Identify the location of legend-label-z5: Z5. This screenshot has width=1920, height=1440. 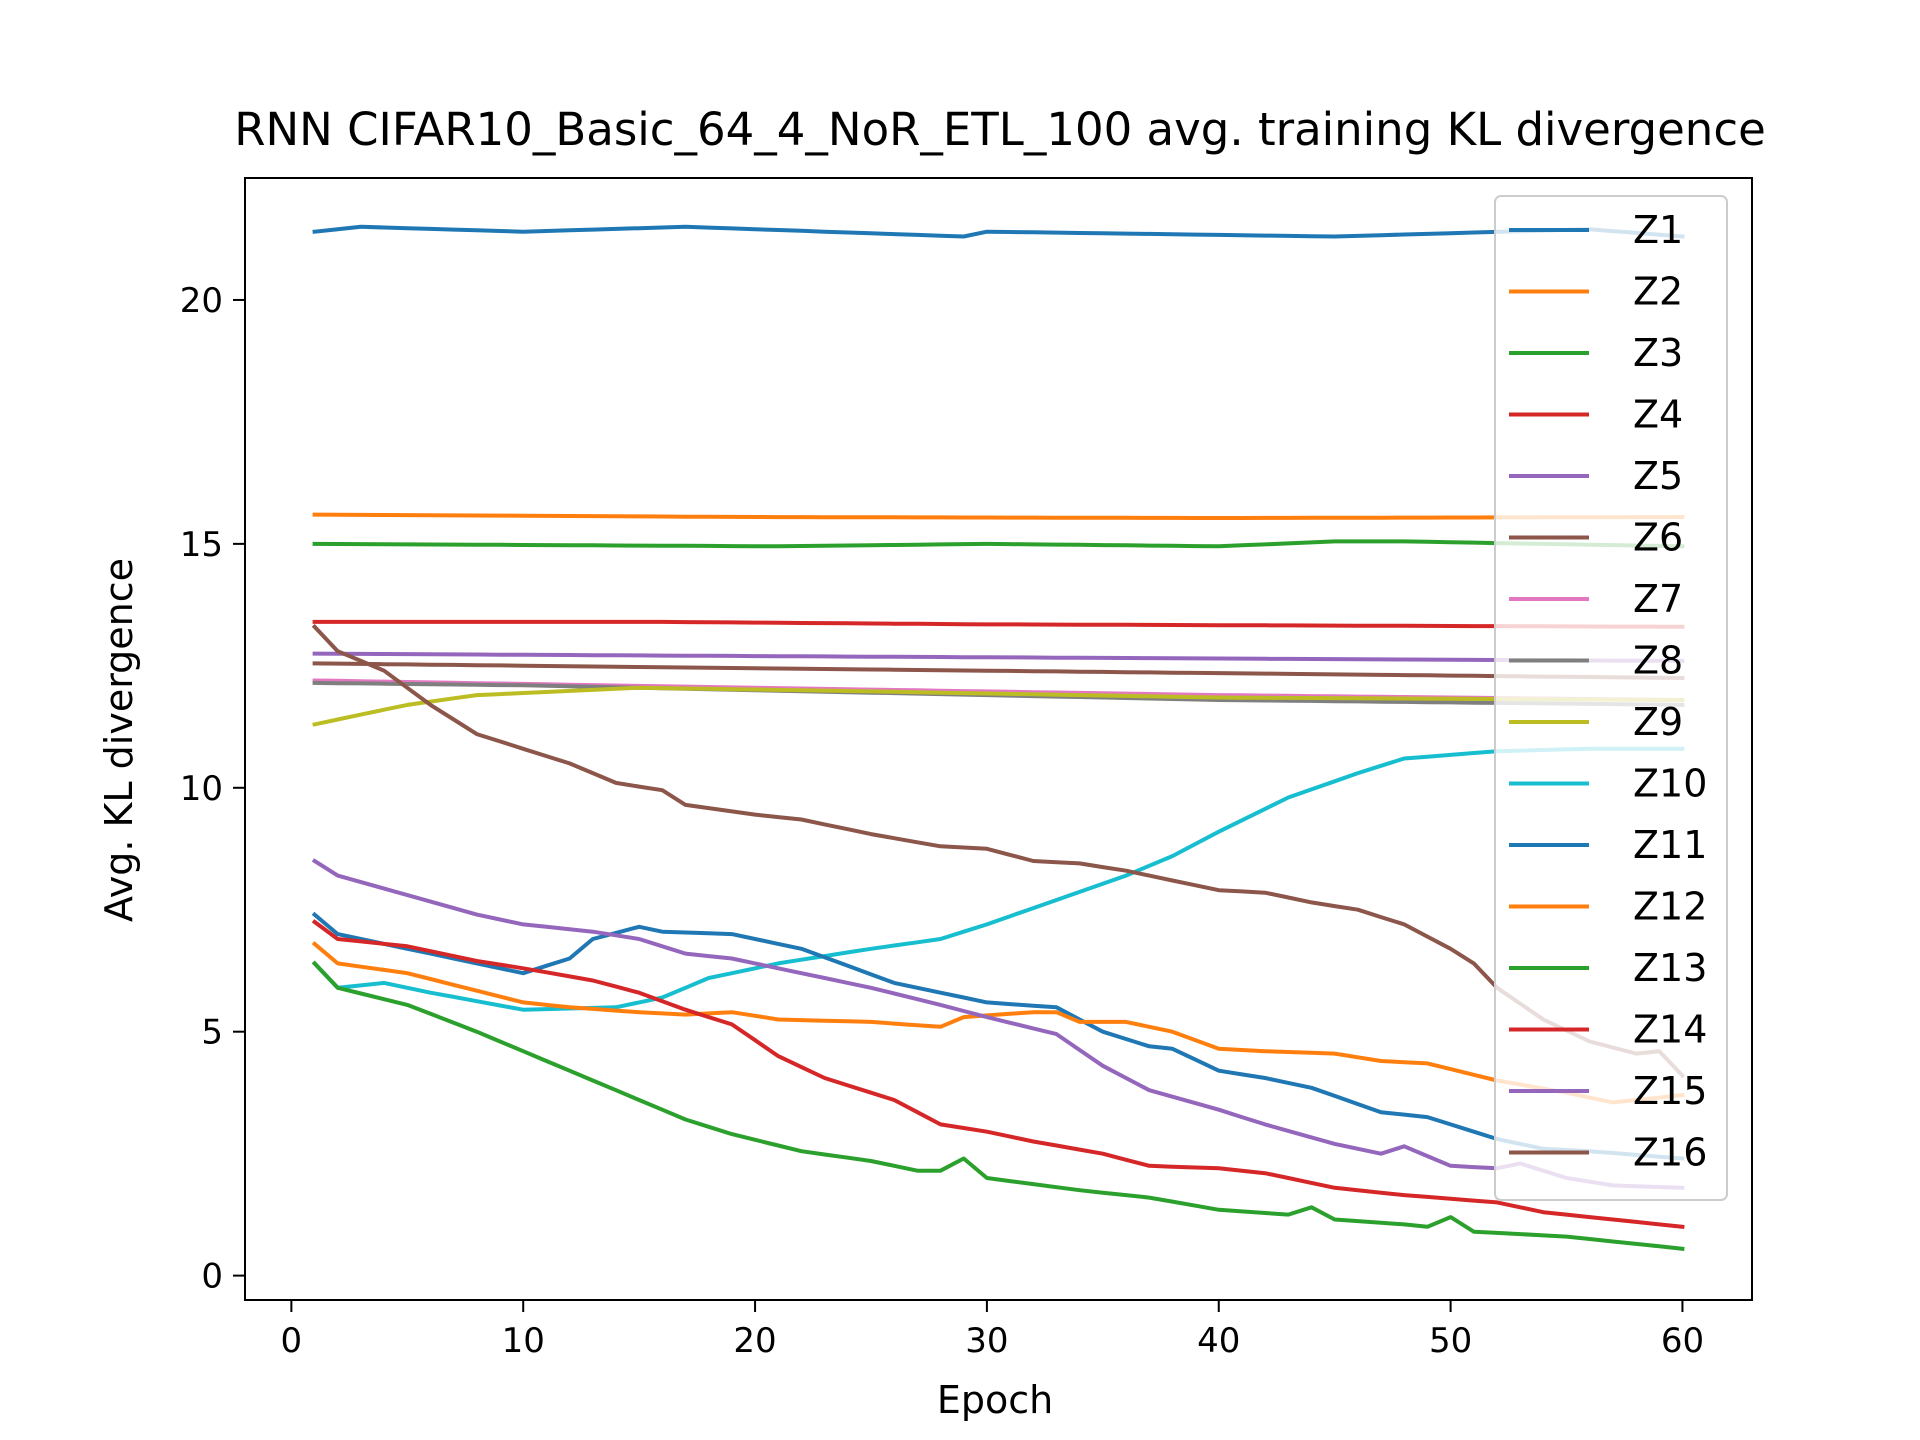
(1658, 476).